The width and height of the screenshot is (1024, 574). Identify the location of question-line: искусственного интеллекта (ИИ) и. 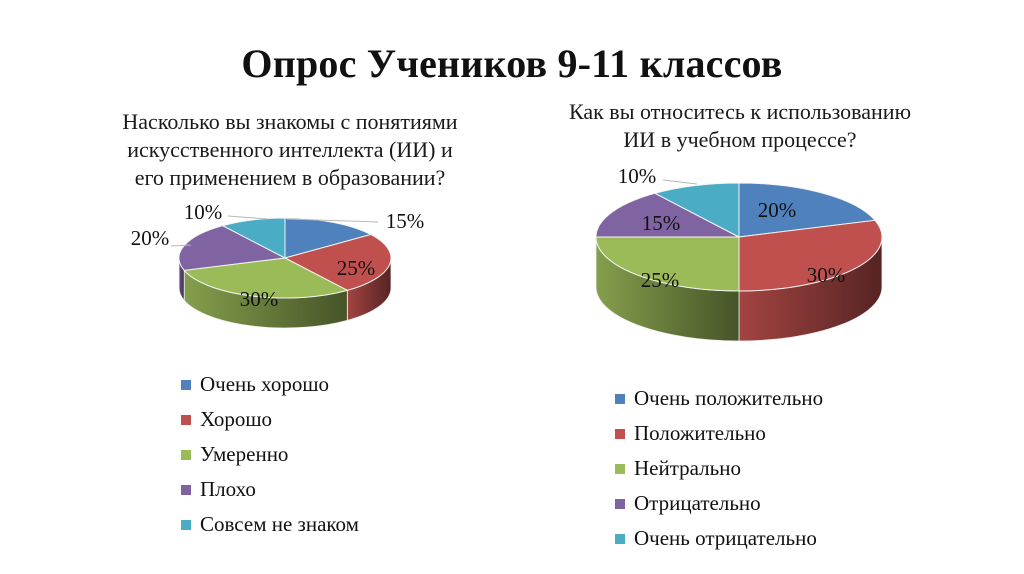
(290, 149).